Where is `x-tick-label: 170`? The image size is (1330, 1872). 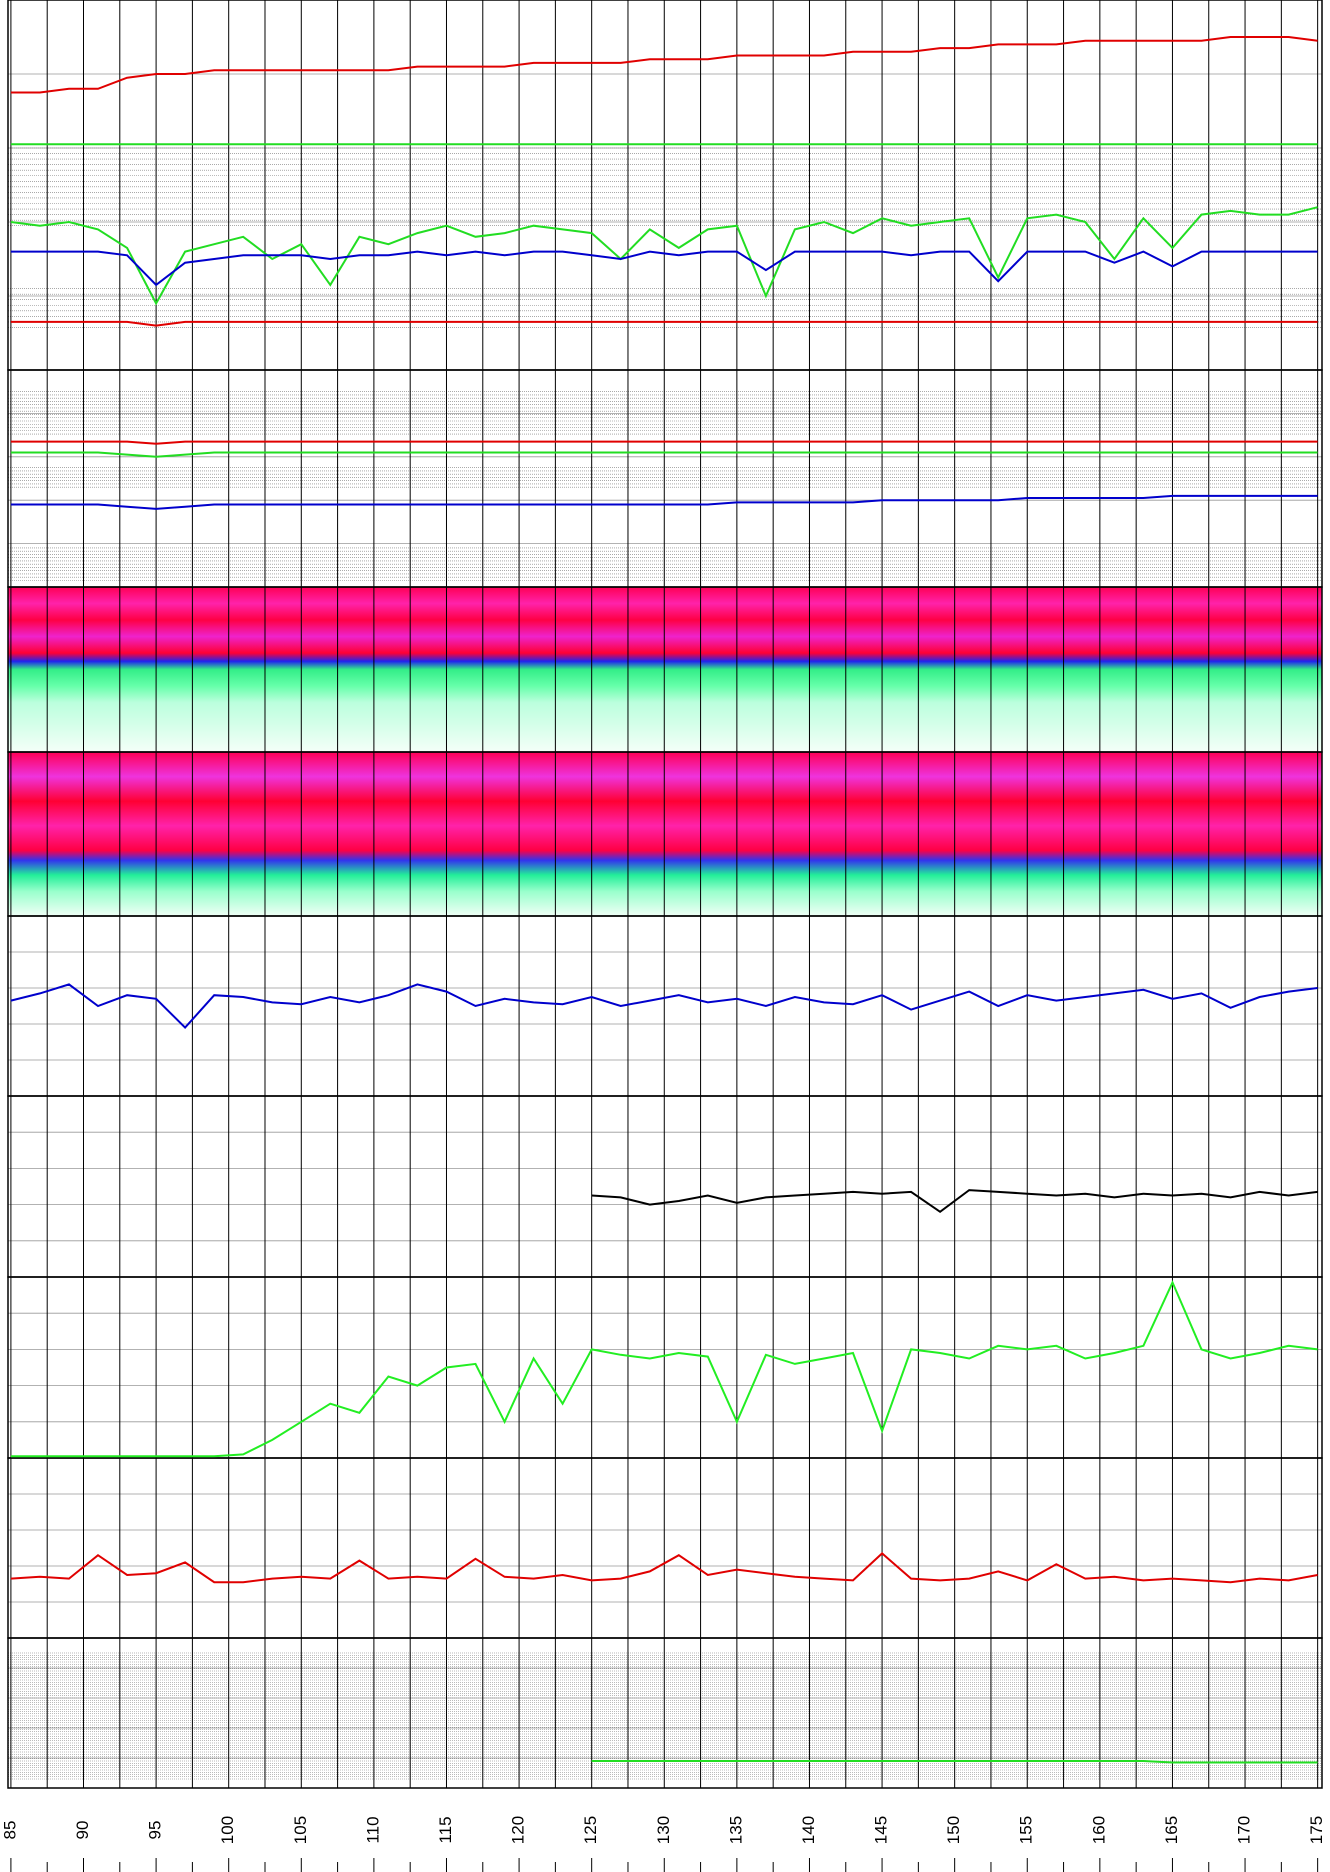 x-tick-label: 170 is located at coordinates (1244, 1830).